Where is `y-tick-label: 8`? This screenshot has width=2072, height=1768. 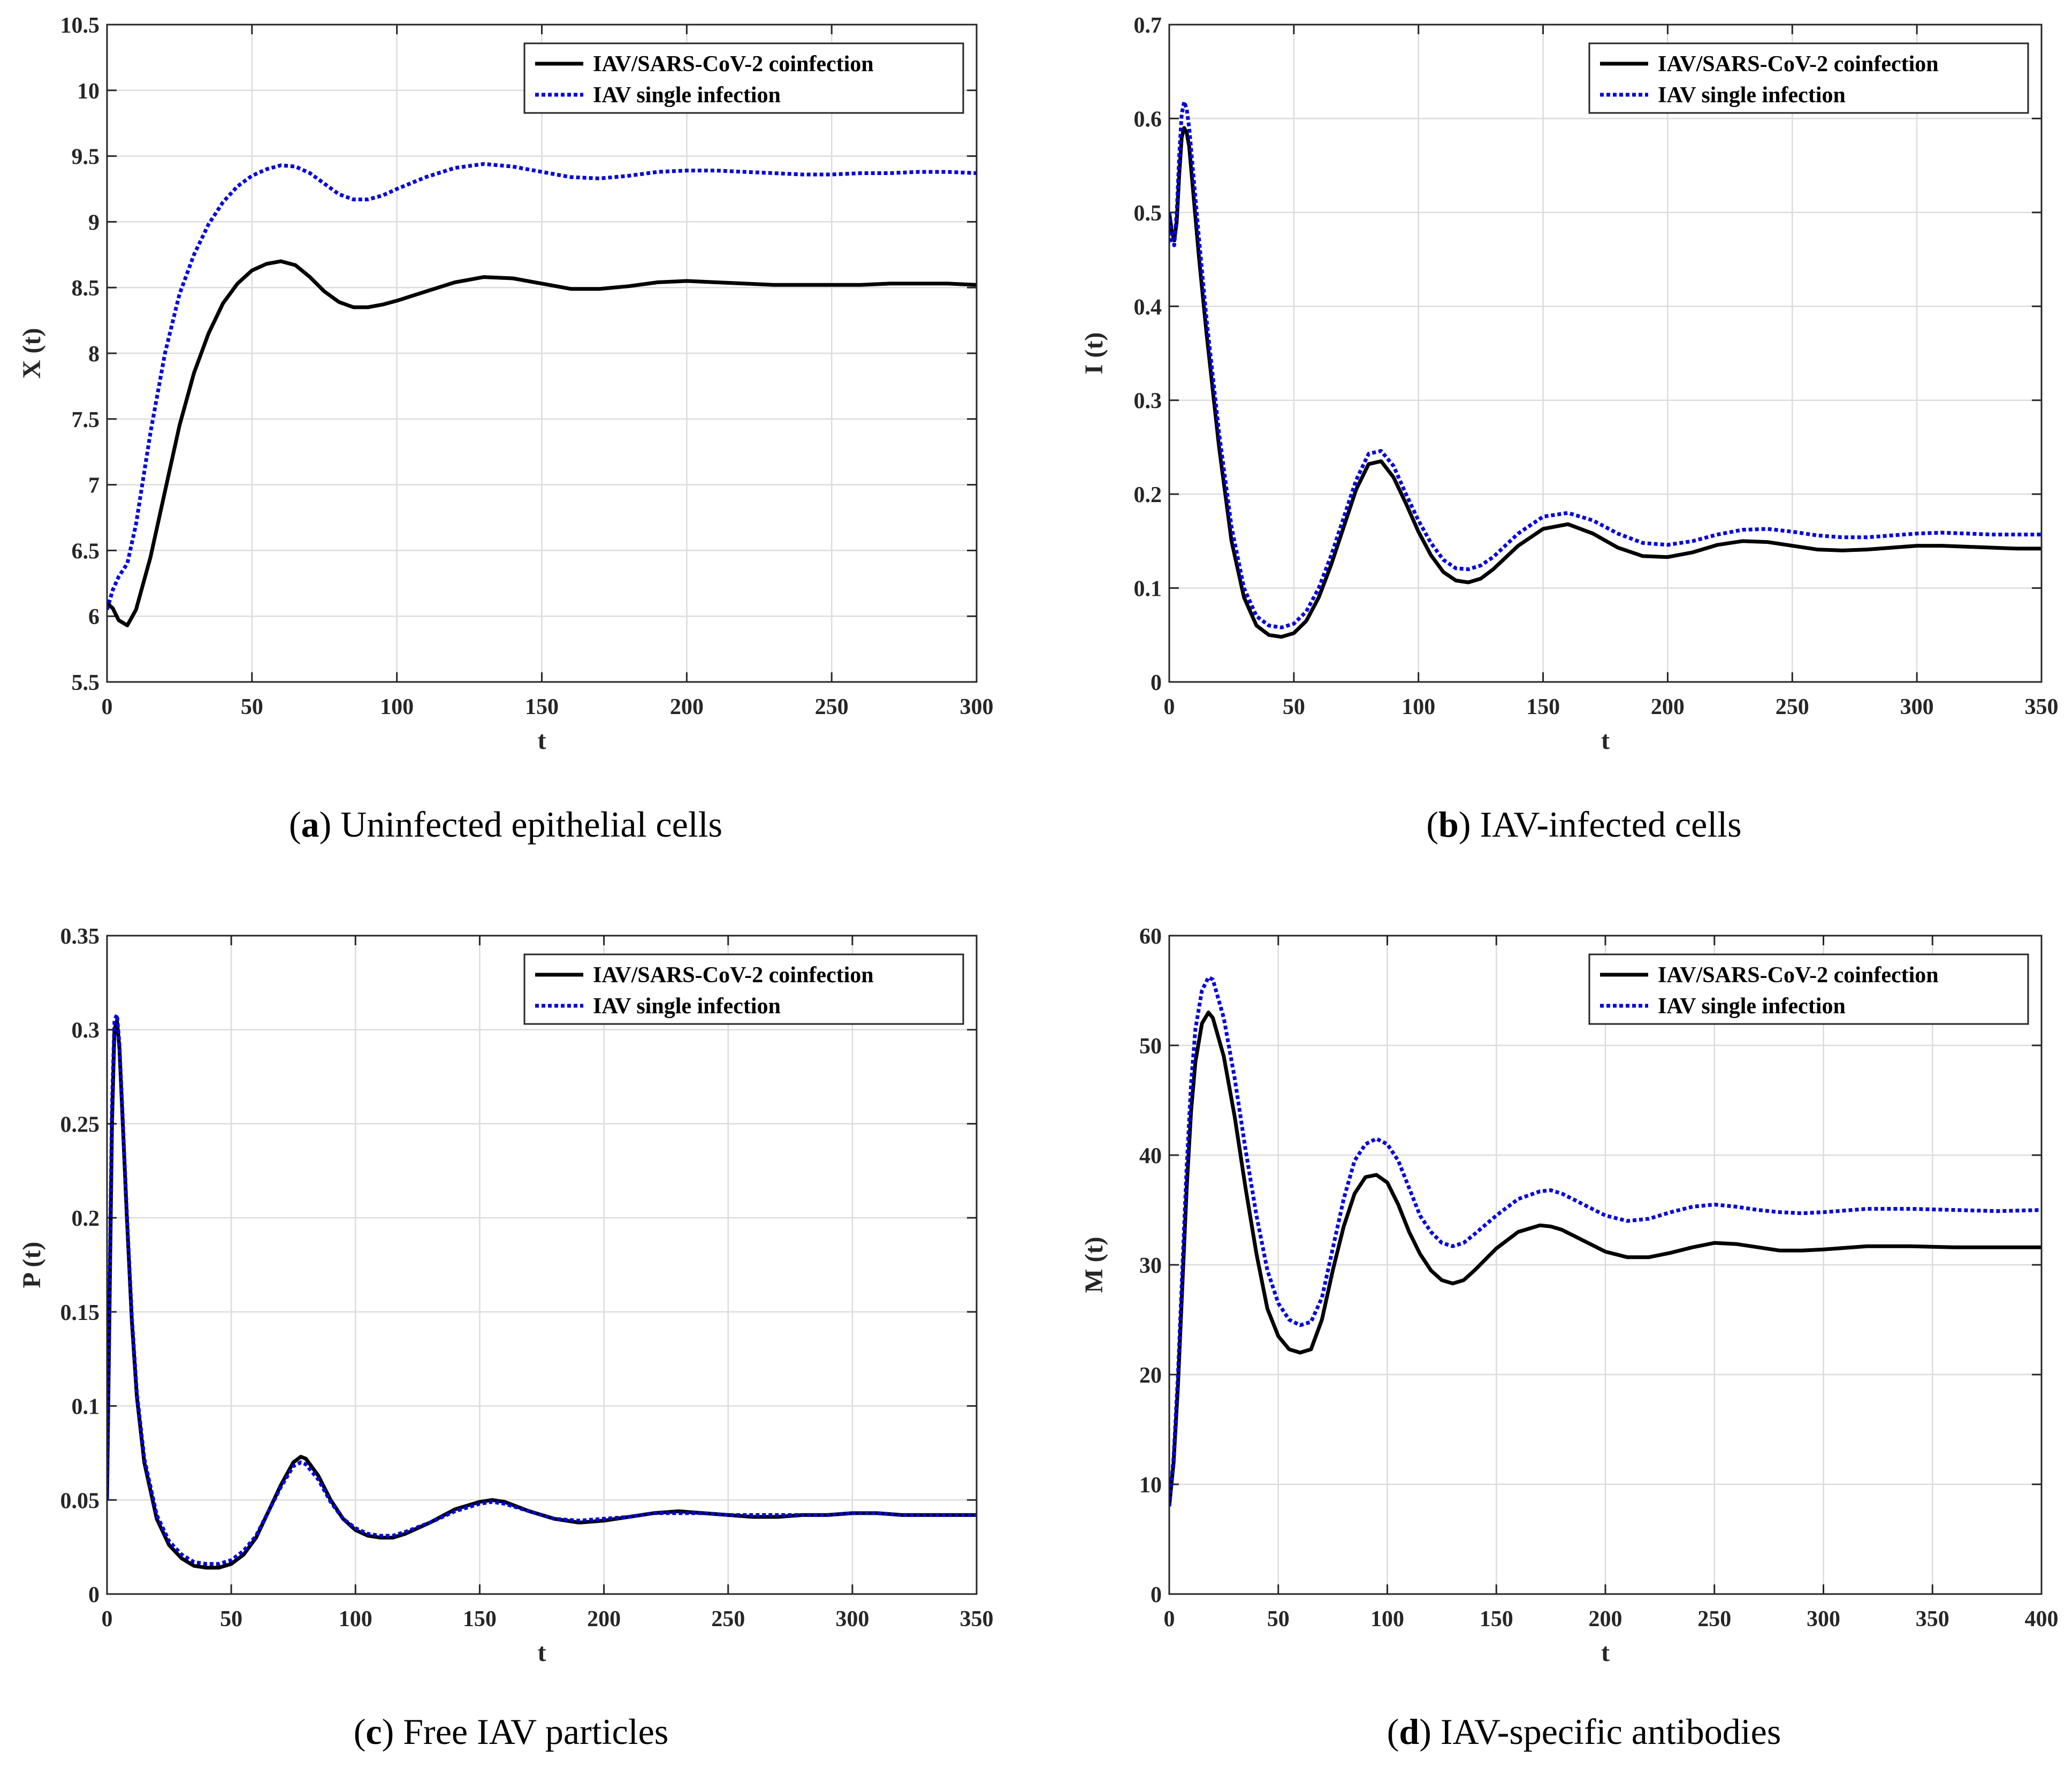 y-tick-label: 8 is located at coordinates (94, 354).